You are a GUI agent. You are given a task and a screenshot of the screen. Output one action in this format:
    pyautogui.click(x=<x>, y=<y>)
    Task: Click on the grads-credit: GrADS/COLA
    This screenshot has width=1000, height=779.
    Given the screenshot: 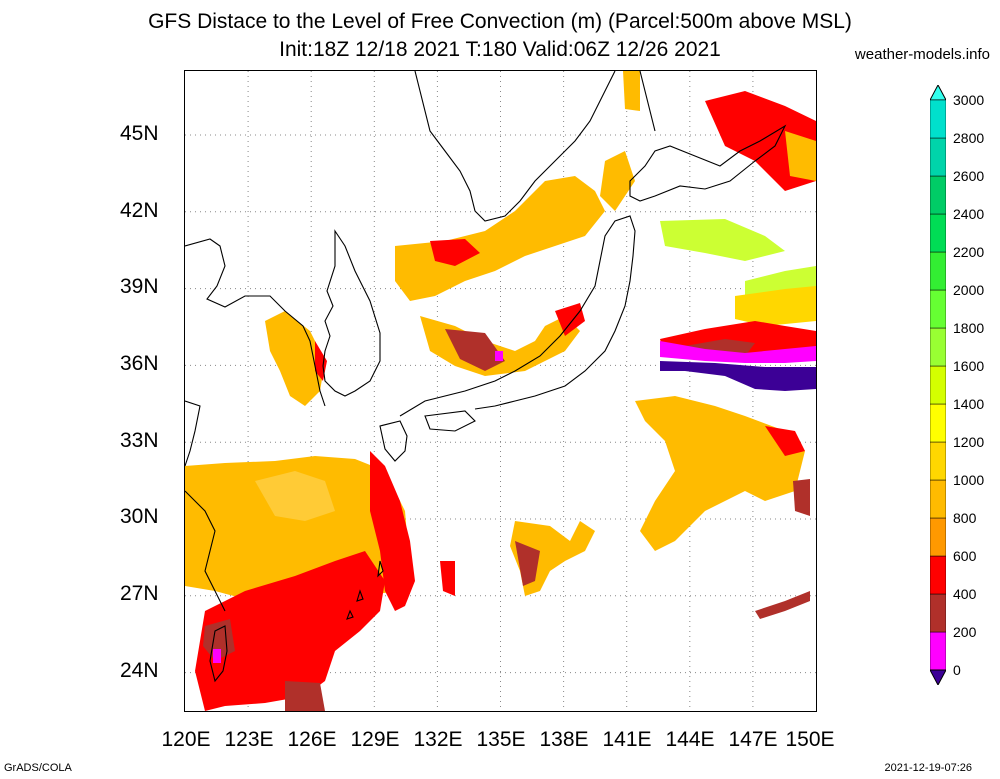 What is the action you would take?
    pyautogui.click(x=38, y=768)
    